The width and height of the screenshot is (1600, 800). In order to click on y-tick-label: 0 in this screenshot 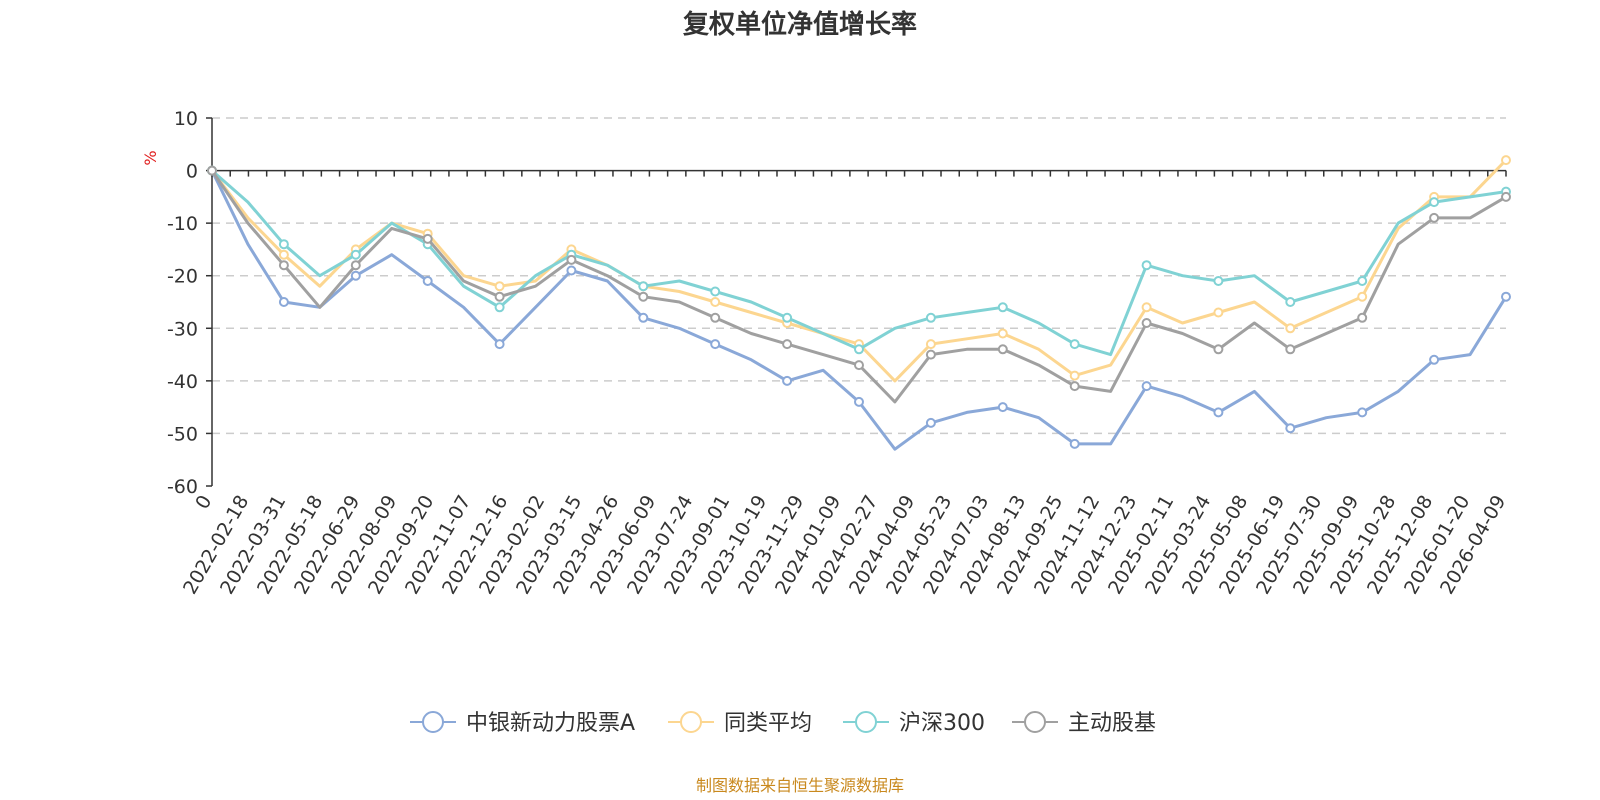, I will do `click(192, 172)`.